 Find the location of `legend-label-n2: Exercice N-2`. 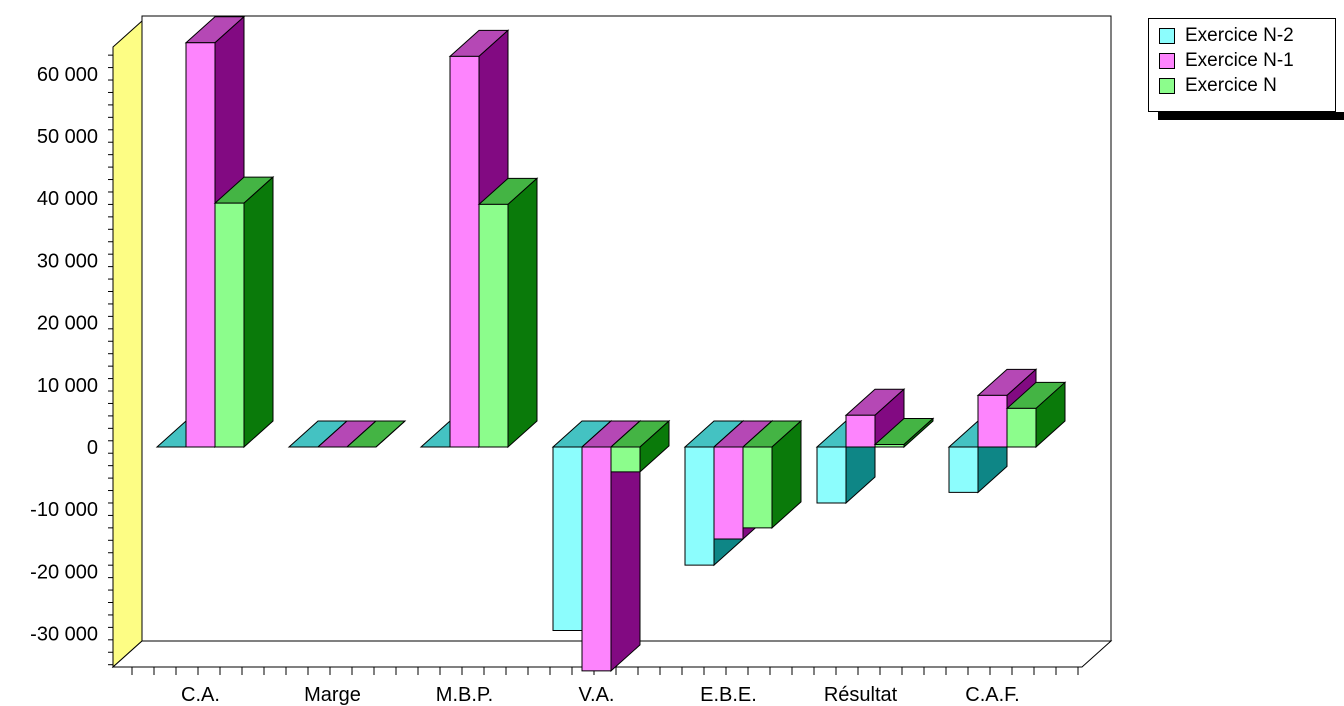

legend-label-n2: Exercice N-2 is located at coordinates (1239, 35).